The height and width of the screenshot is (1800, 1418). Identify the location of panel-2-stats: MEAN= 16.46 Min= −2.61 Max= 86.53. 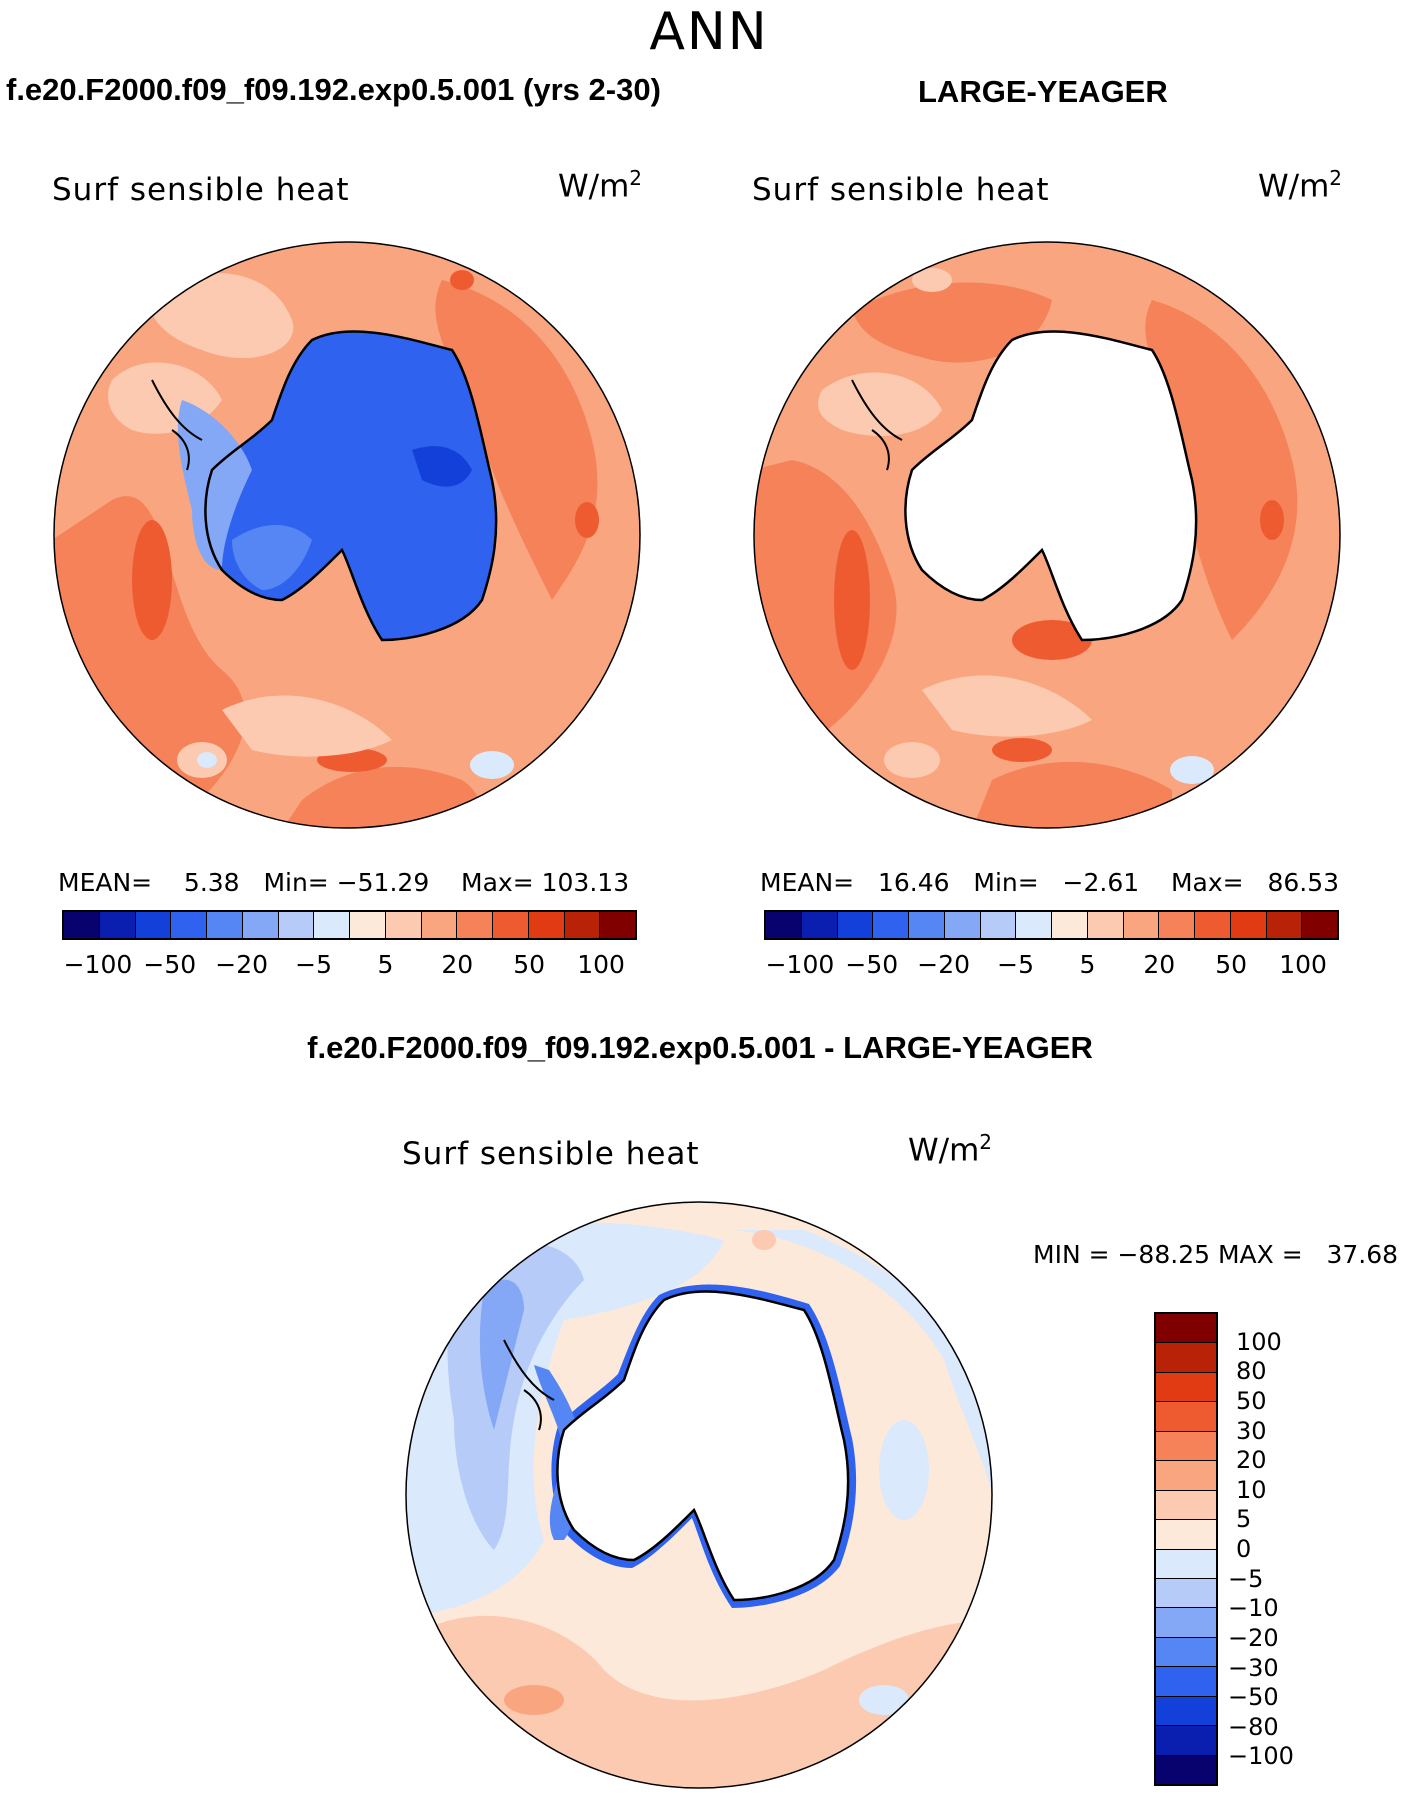
(1050, 882).